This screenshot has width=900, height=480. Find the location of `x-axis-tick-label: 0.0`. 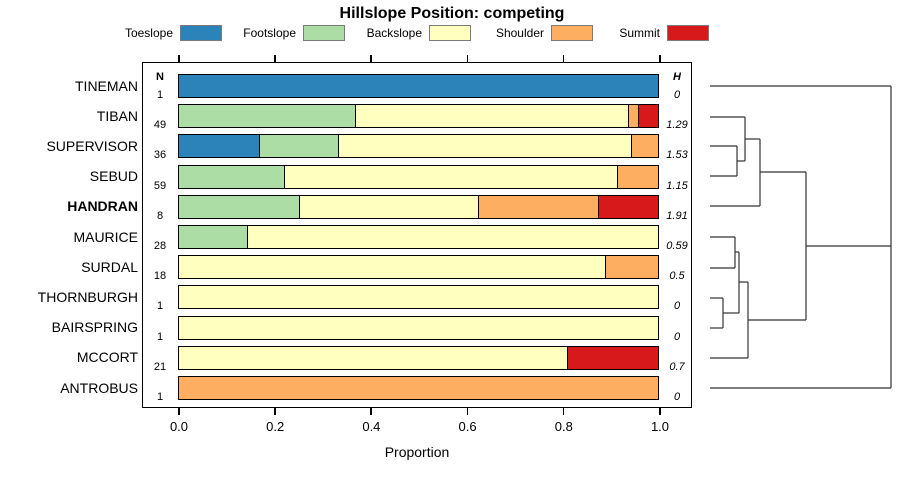

x-axis-tick-label: 0.0 is located at coordinates (179, 426).